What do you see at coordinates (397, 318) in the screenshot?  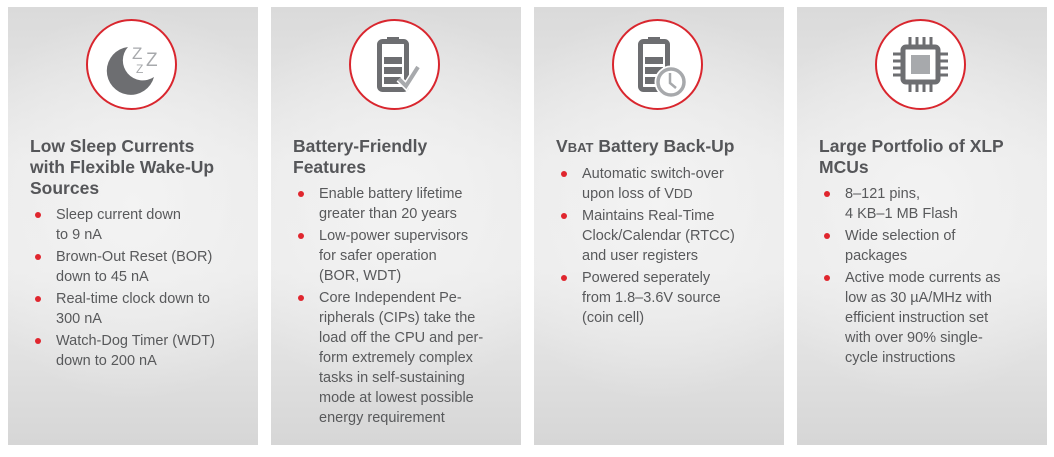 I see `text-segment: ripherals (CIPs) take the` at bounding box center [397, 318].